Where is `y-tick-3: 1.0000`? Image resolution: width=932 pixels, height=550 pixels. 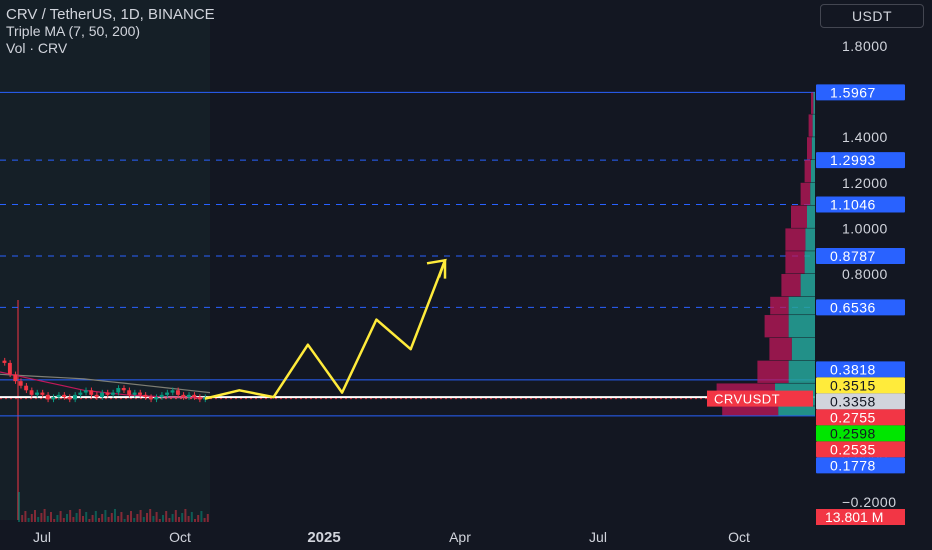
y-tick-3: 1.0000 is located at coordinates (865, 228).